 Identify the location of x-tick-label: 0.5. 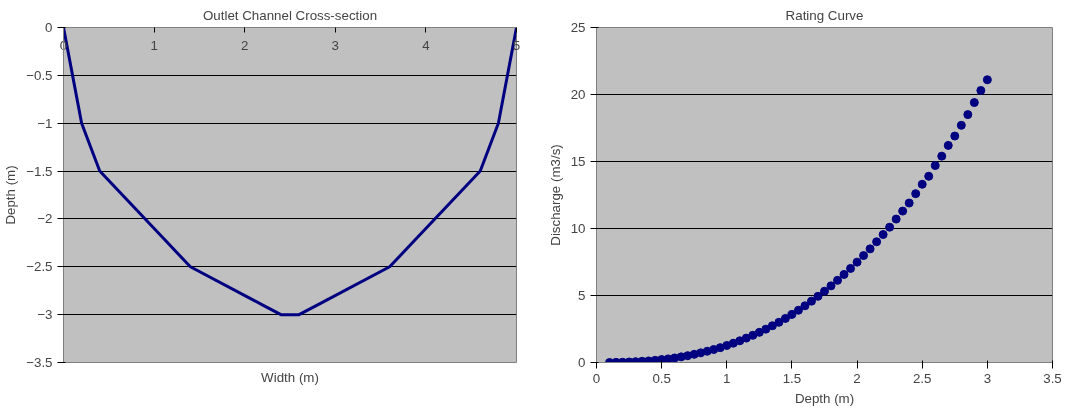
(661, 378).